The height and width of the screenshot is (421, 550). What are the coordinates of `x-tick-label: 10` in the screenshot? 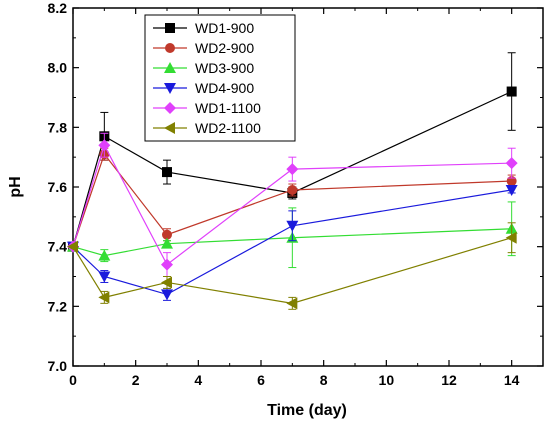 It's located at (387, 380).